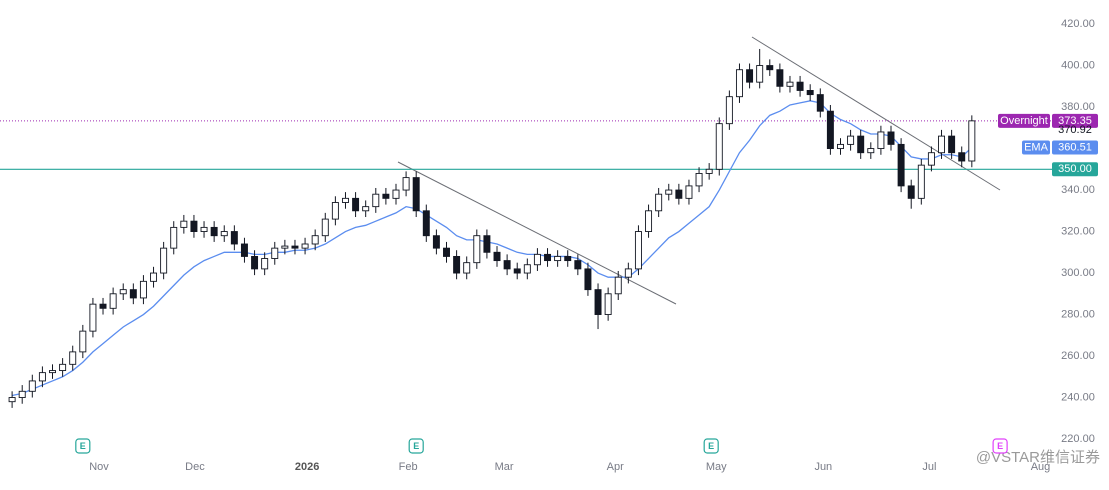  I want to click on ema-value-box, so click(1075, 147).